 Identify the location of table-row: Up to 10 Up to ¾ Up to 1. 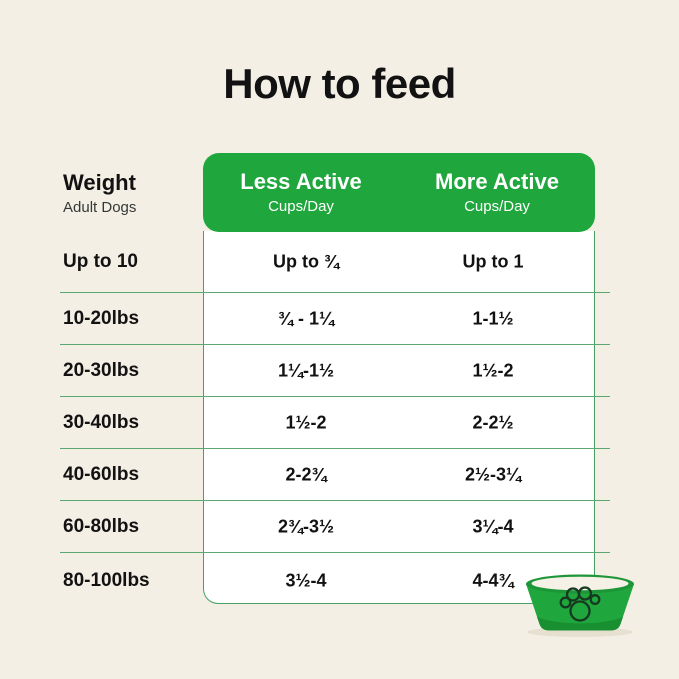
(335, 262).